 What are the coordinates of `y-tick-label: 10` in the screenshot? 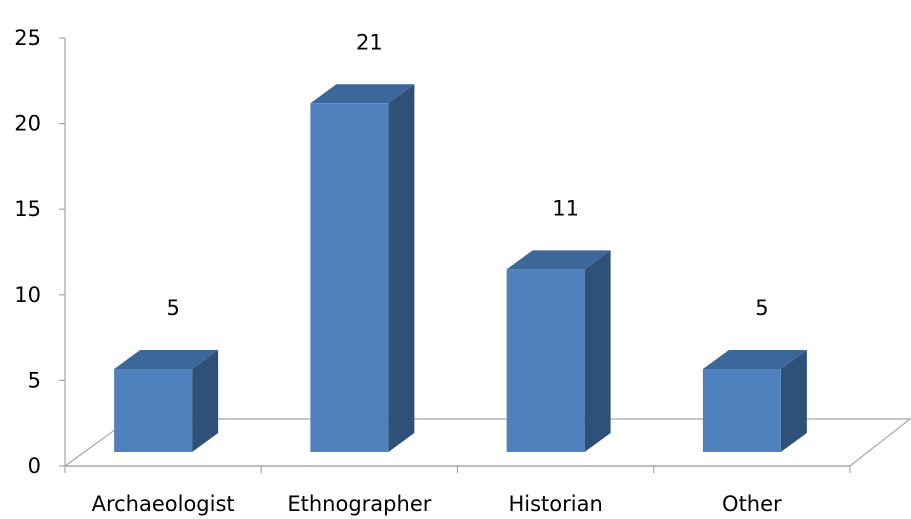 It's located at (27, 295).